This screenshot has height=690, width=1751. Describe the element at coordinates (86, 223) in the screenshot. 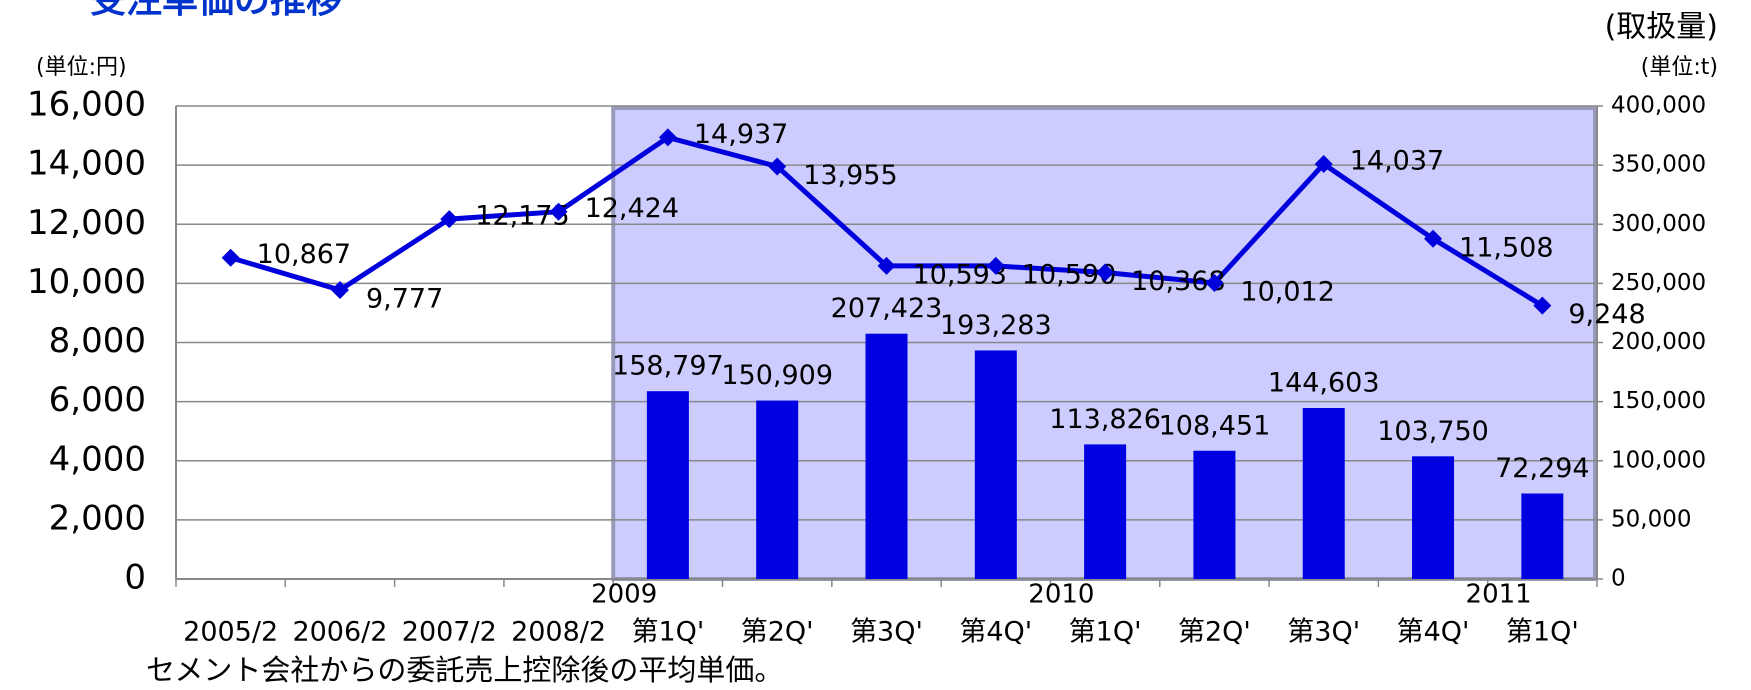

I see `y-tick-label: 12,000` at that location.